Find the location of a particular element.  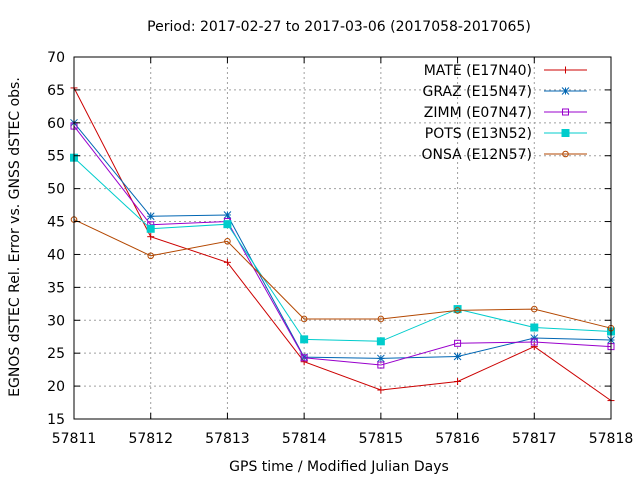

legend-entry: GRAZ (E15N47) is located at coordinates (505, 92).